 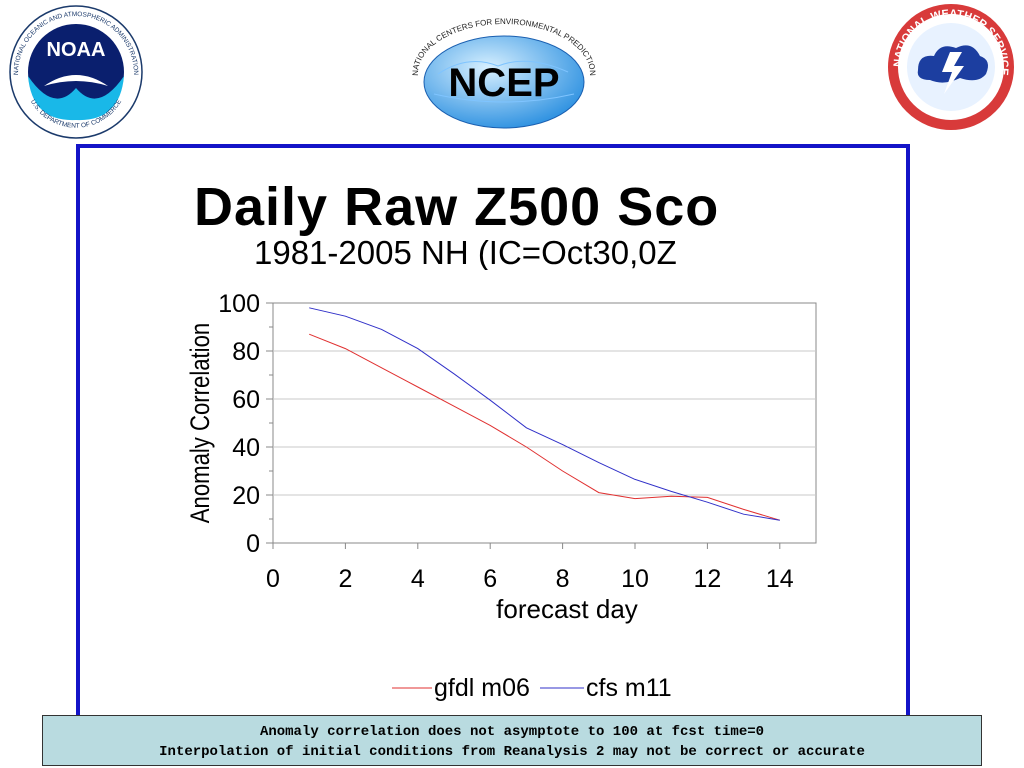 What do you see at coordinates (246, 496) in the screenshot?
I see `y-tick-label: 20` at bounding box center [246, 496].